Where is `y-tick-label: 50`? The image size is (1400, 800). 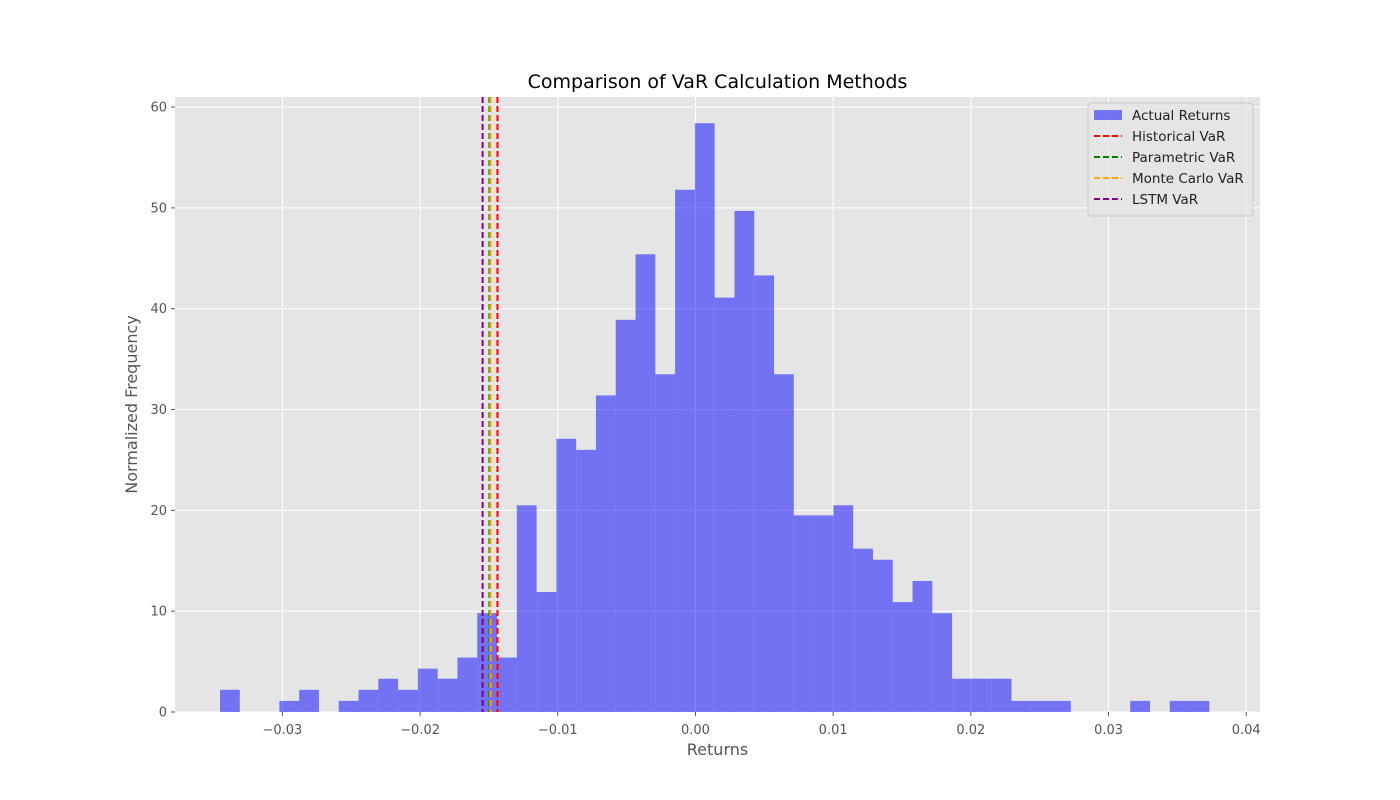 y-tick-label: 50 is located at coordinates (158, 208).